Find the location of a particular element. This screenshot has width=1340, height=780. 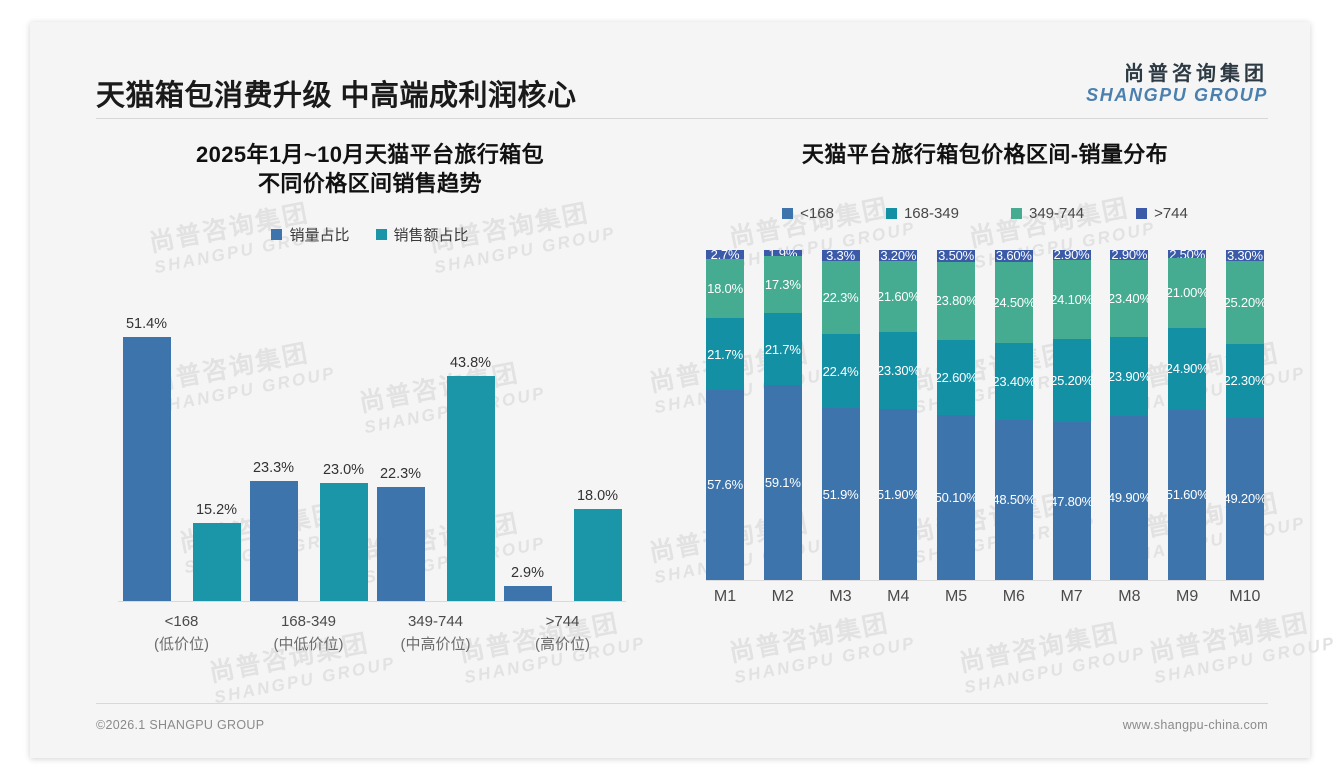

stacked-segment: 48.50% is located at coordinates (1013, 500).